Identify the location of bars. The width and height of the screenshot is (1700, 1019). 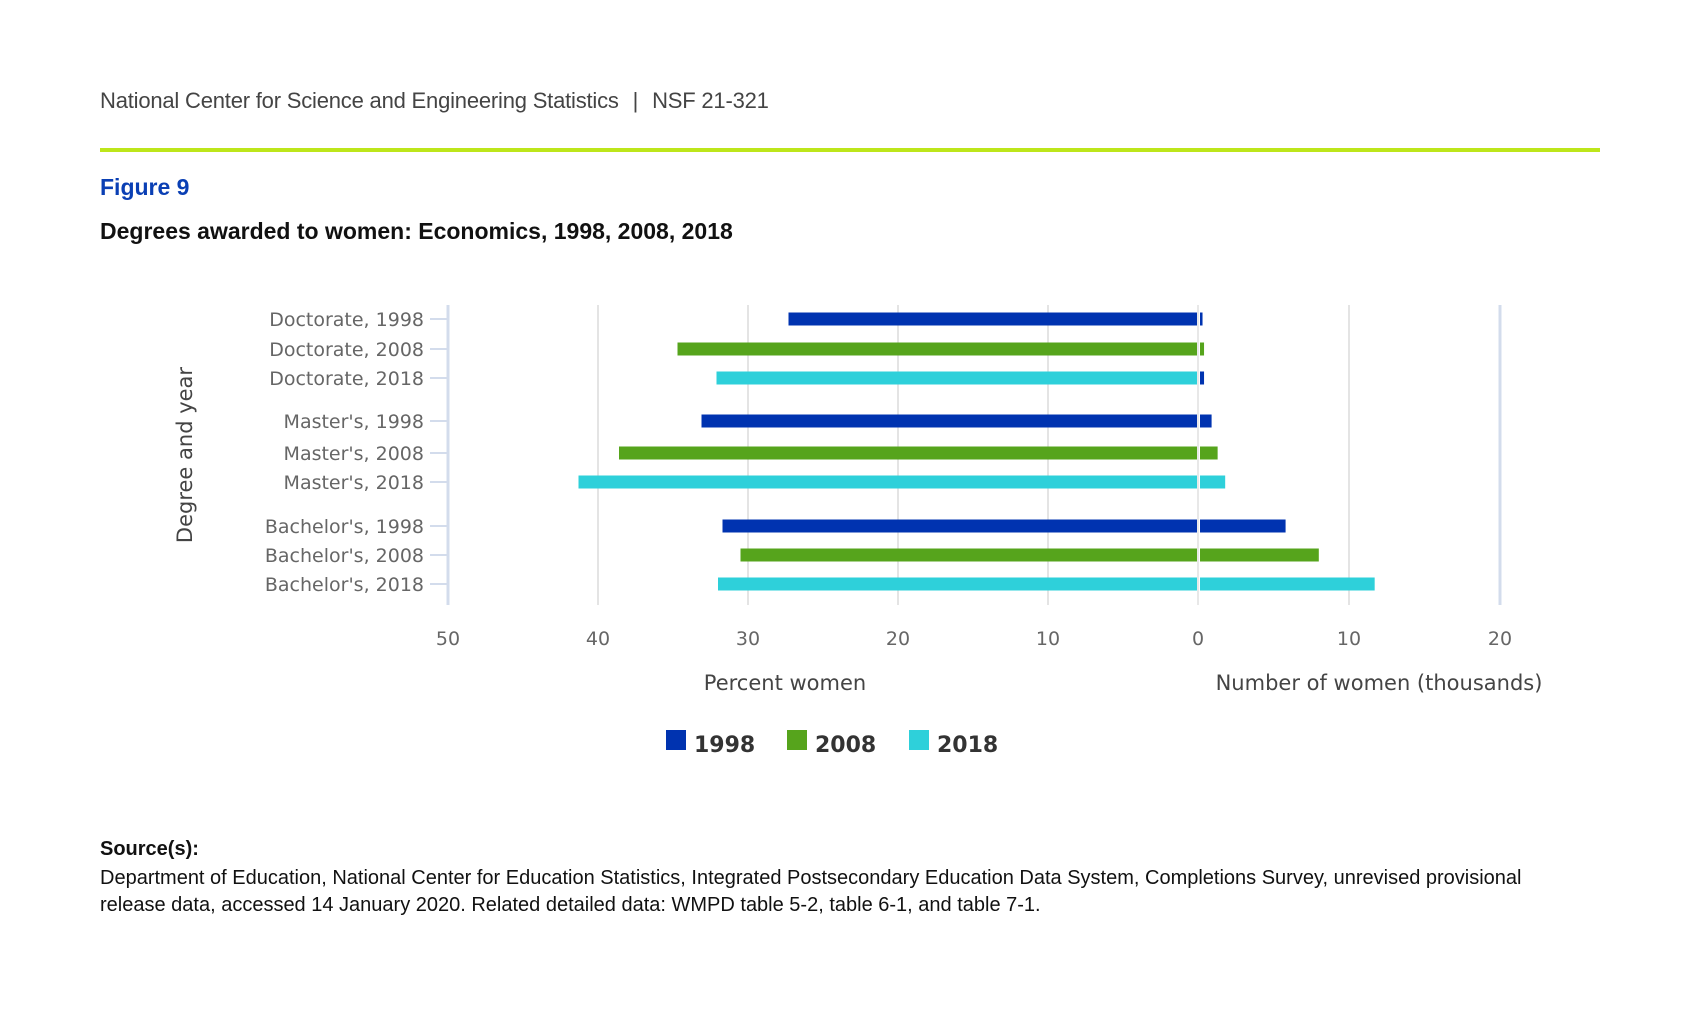
(976, 451).